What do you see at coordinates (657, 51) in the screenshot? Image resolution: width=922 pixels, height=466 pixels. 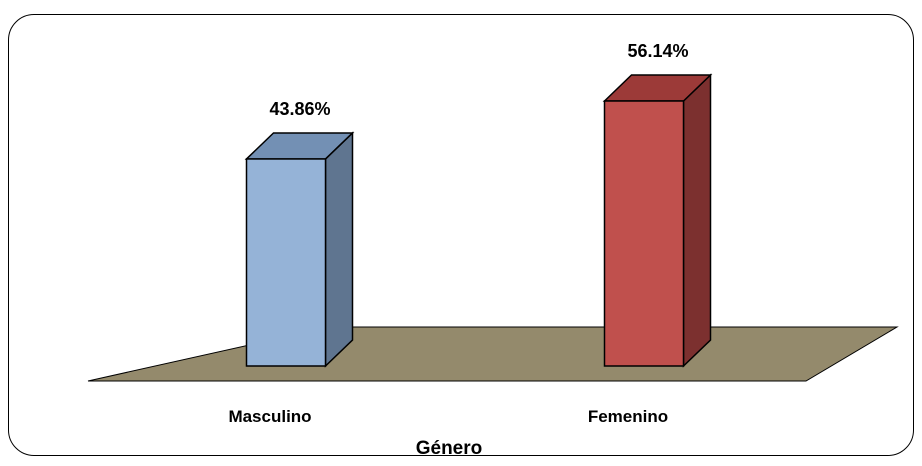 I see `data-label-femenino: 56.14%` at bounding box center [657, 51].